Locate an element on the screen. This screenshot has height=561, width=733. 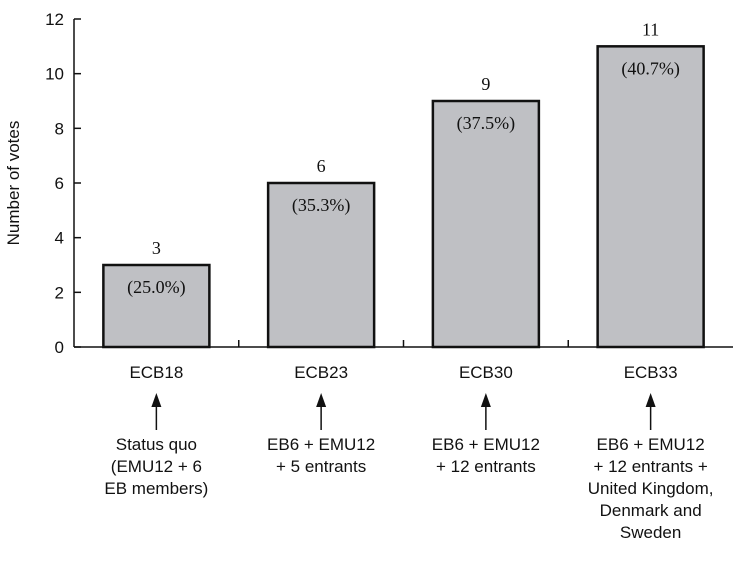
annotation-line: + 12 entrants + is located at coordinates (650, 466).